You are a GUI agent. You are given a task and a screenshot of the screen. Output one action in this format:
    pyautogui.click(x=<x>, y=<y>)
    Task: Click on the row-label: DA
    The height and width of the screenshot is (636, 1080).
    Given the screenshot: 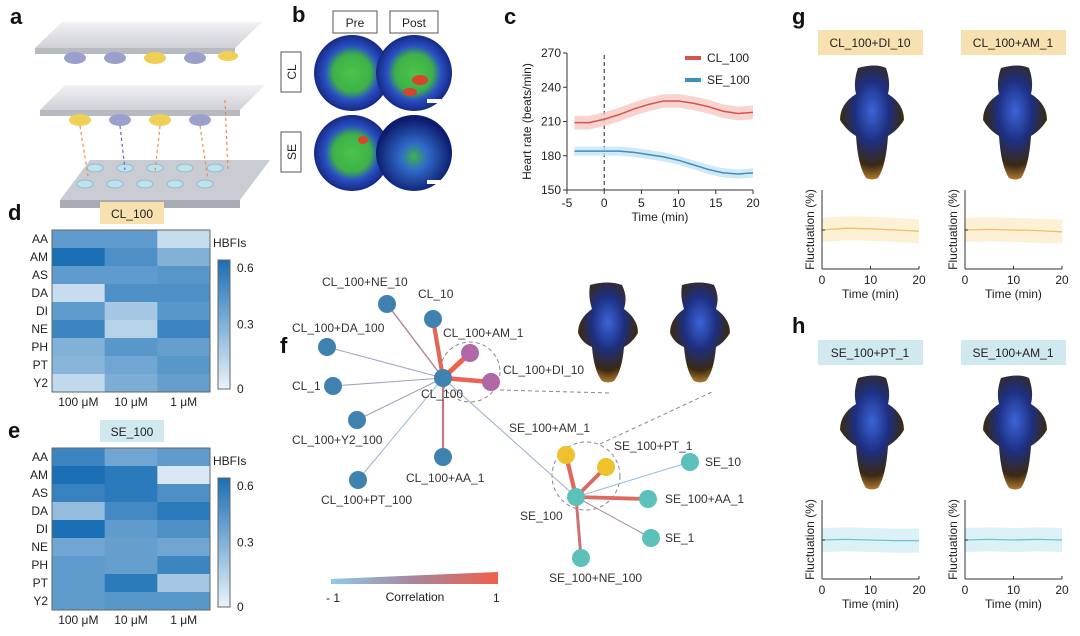 What is the action you would take?
    pyautogui.click(x=39, y=511)
    